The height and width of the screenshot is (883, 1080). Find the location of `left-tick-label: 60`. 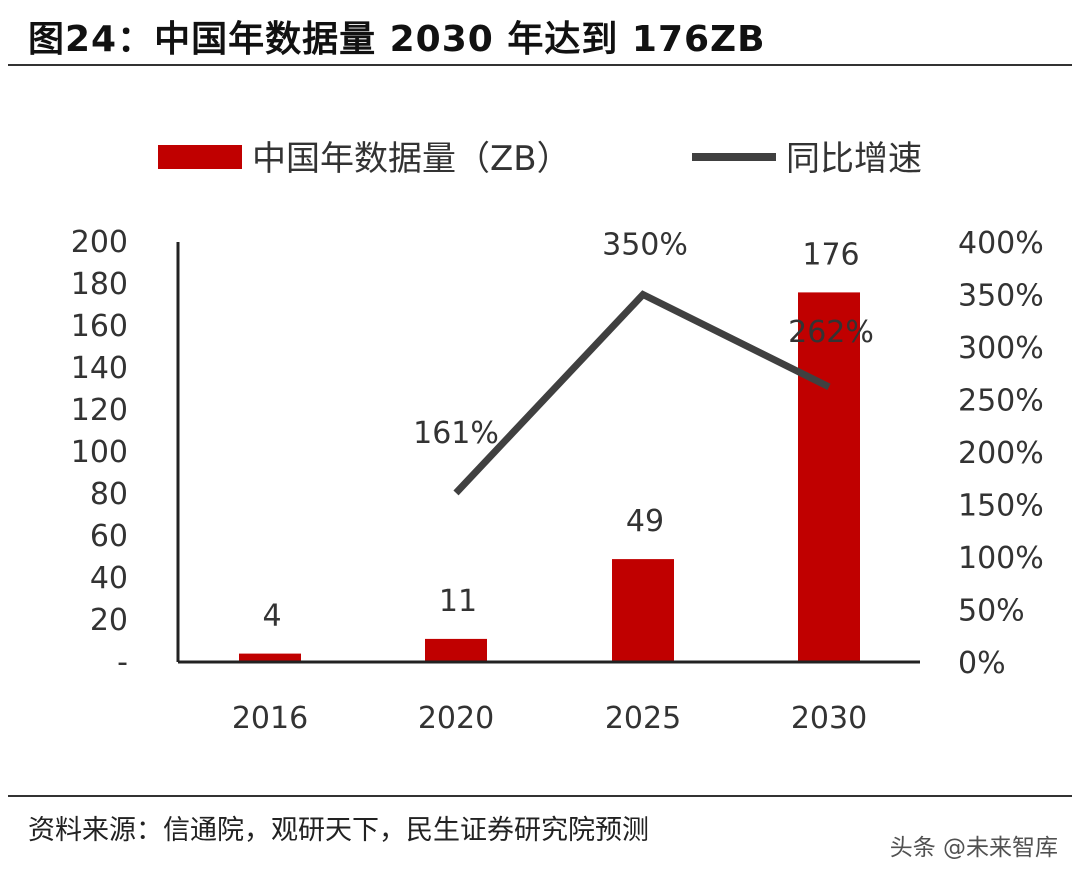

left-tick-label: 60 is located at coordinates (109, 536).